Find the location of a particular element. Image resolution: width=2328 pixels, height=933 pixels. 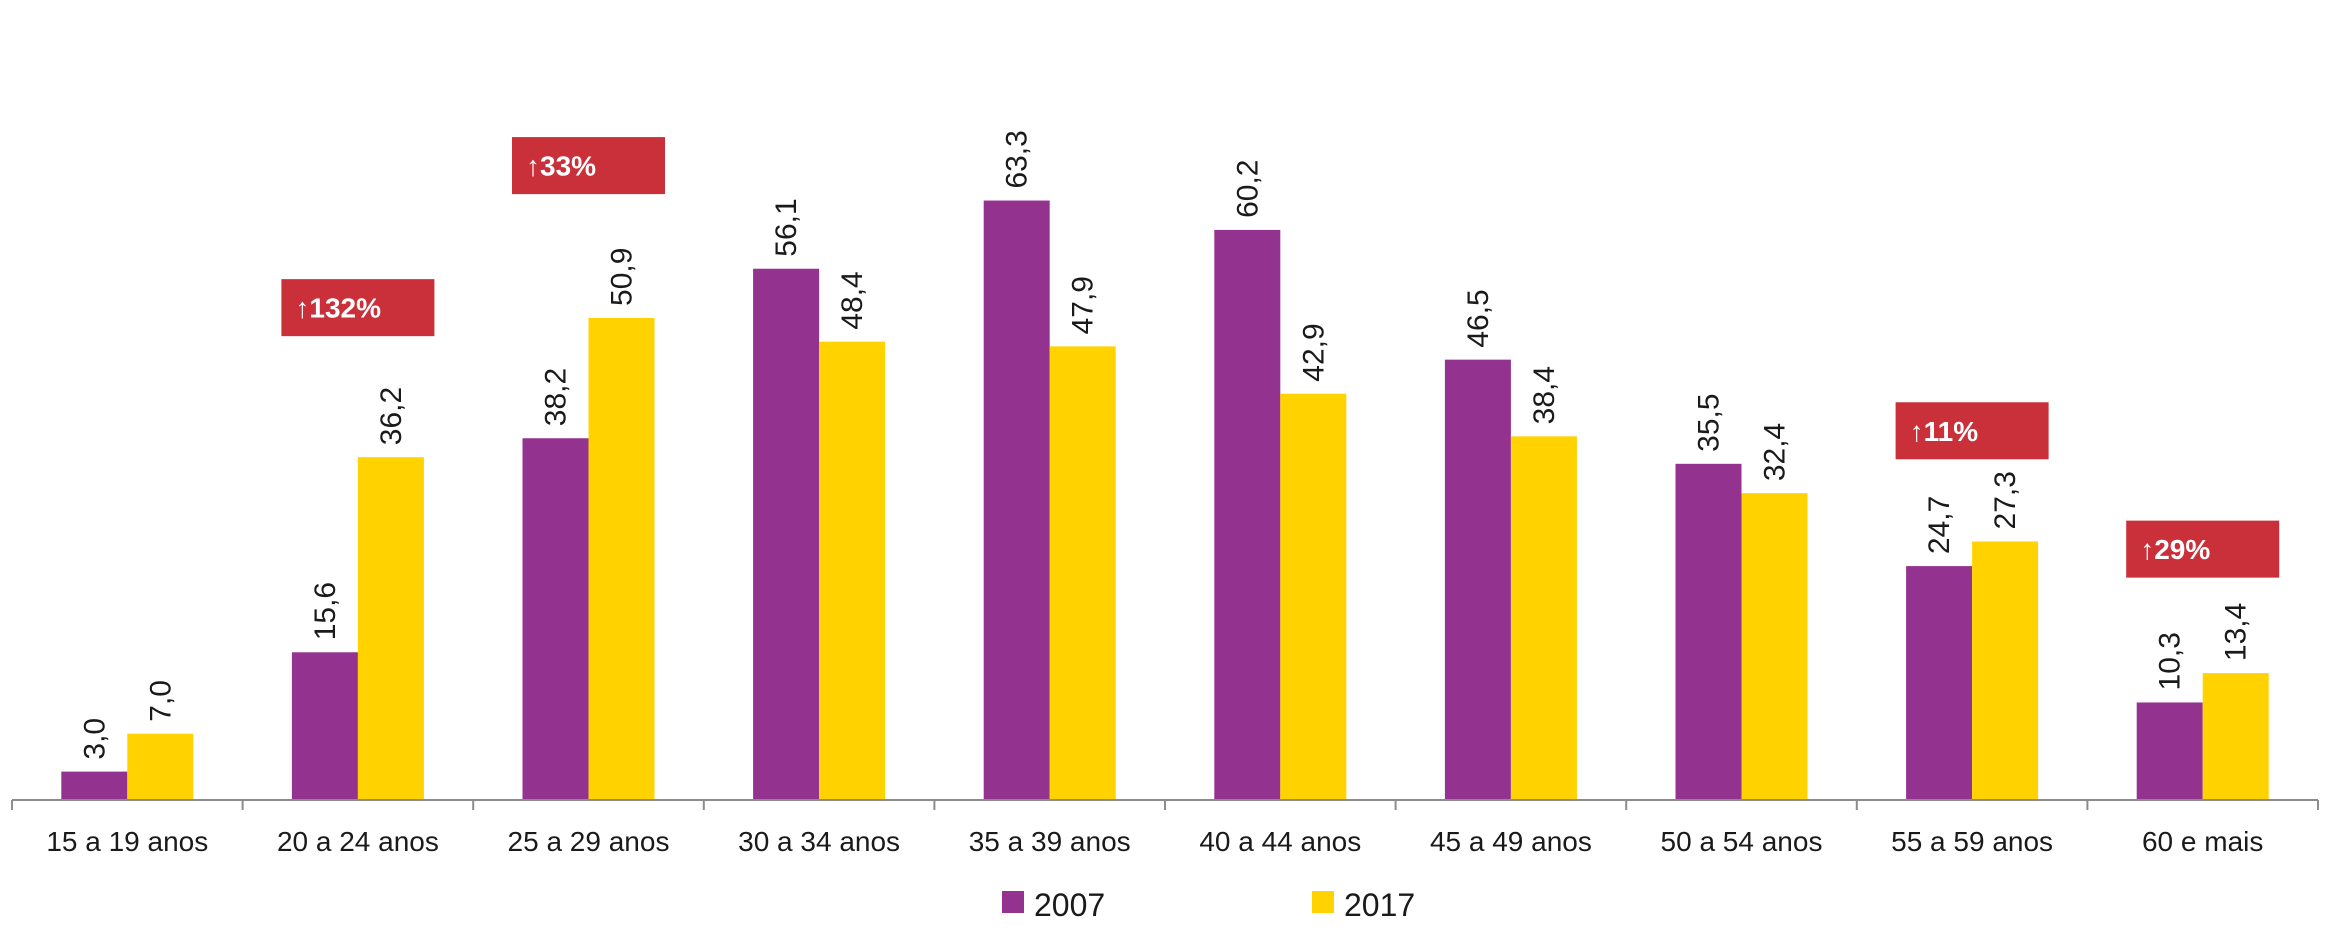

x-tick-label-1: 15 a 19 anos is located at coordinates (127, 841).